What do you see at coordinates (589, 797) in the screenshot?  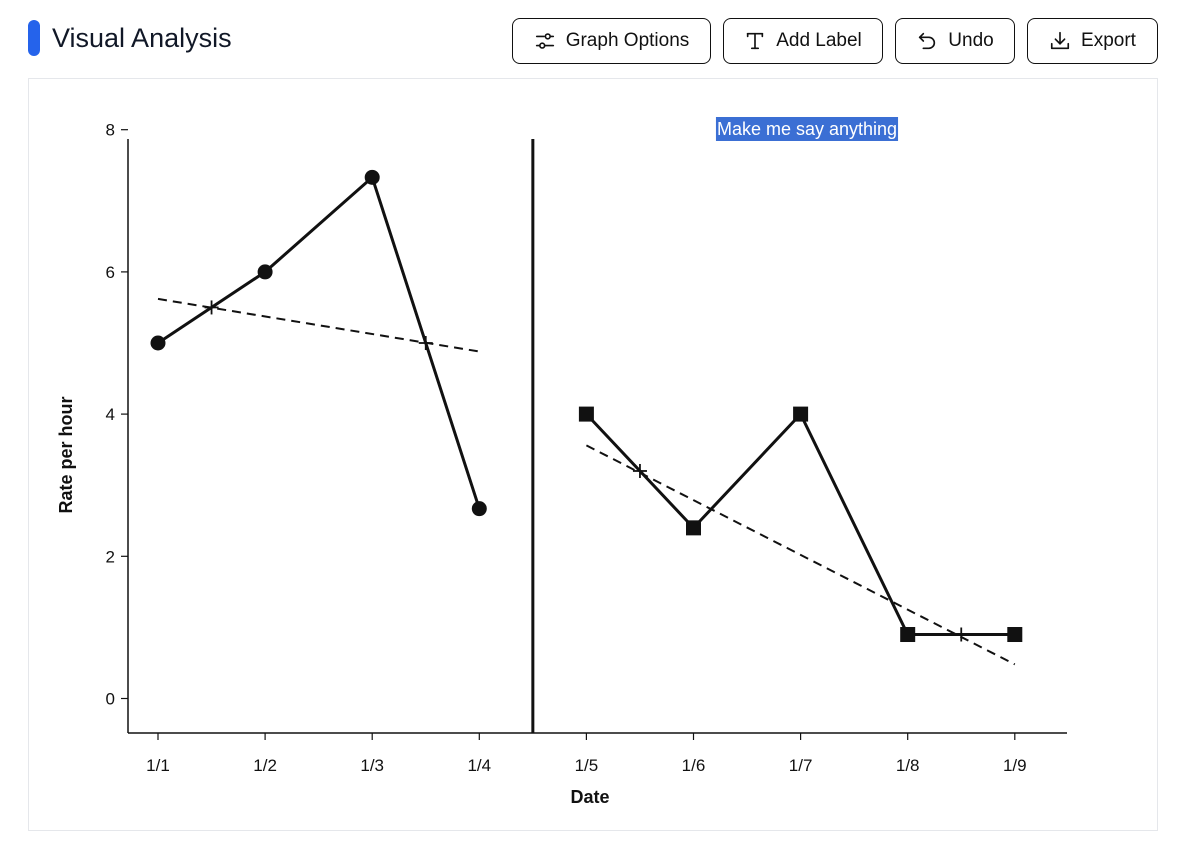 I see `x-axis-title: Date` at bounding box center [589, 797].